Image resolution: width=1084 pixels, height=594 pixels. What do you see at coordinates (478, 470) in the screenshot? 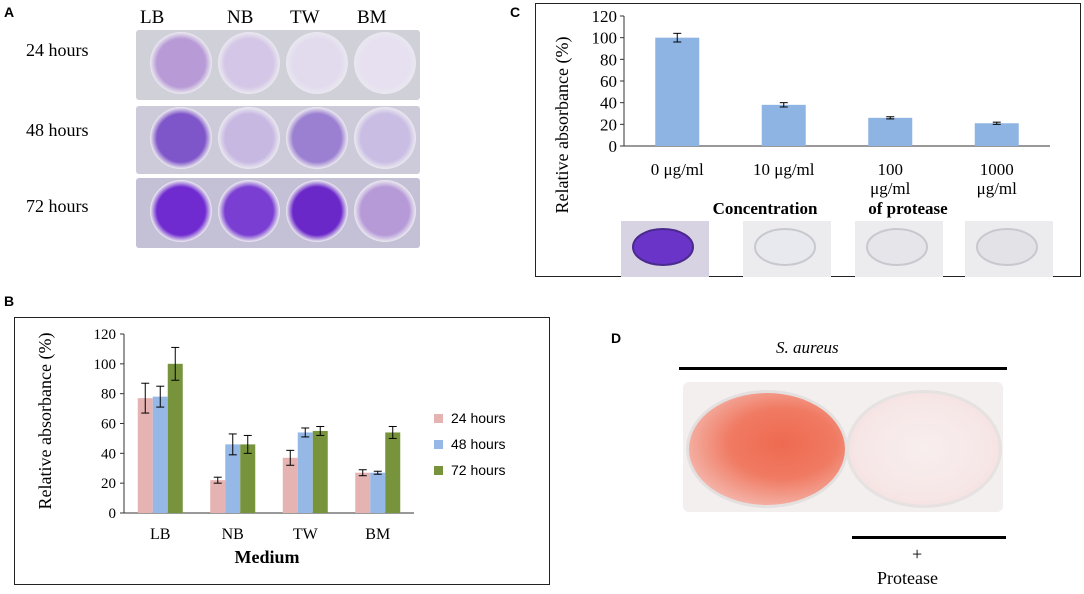
I see `legend-label: 72 hours` at bounding box center [478, 470].